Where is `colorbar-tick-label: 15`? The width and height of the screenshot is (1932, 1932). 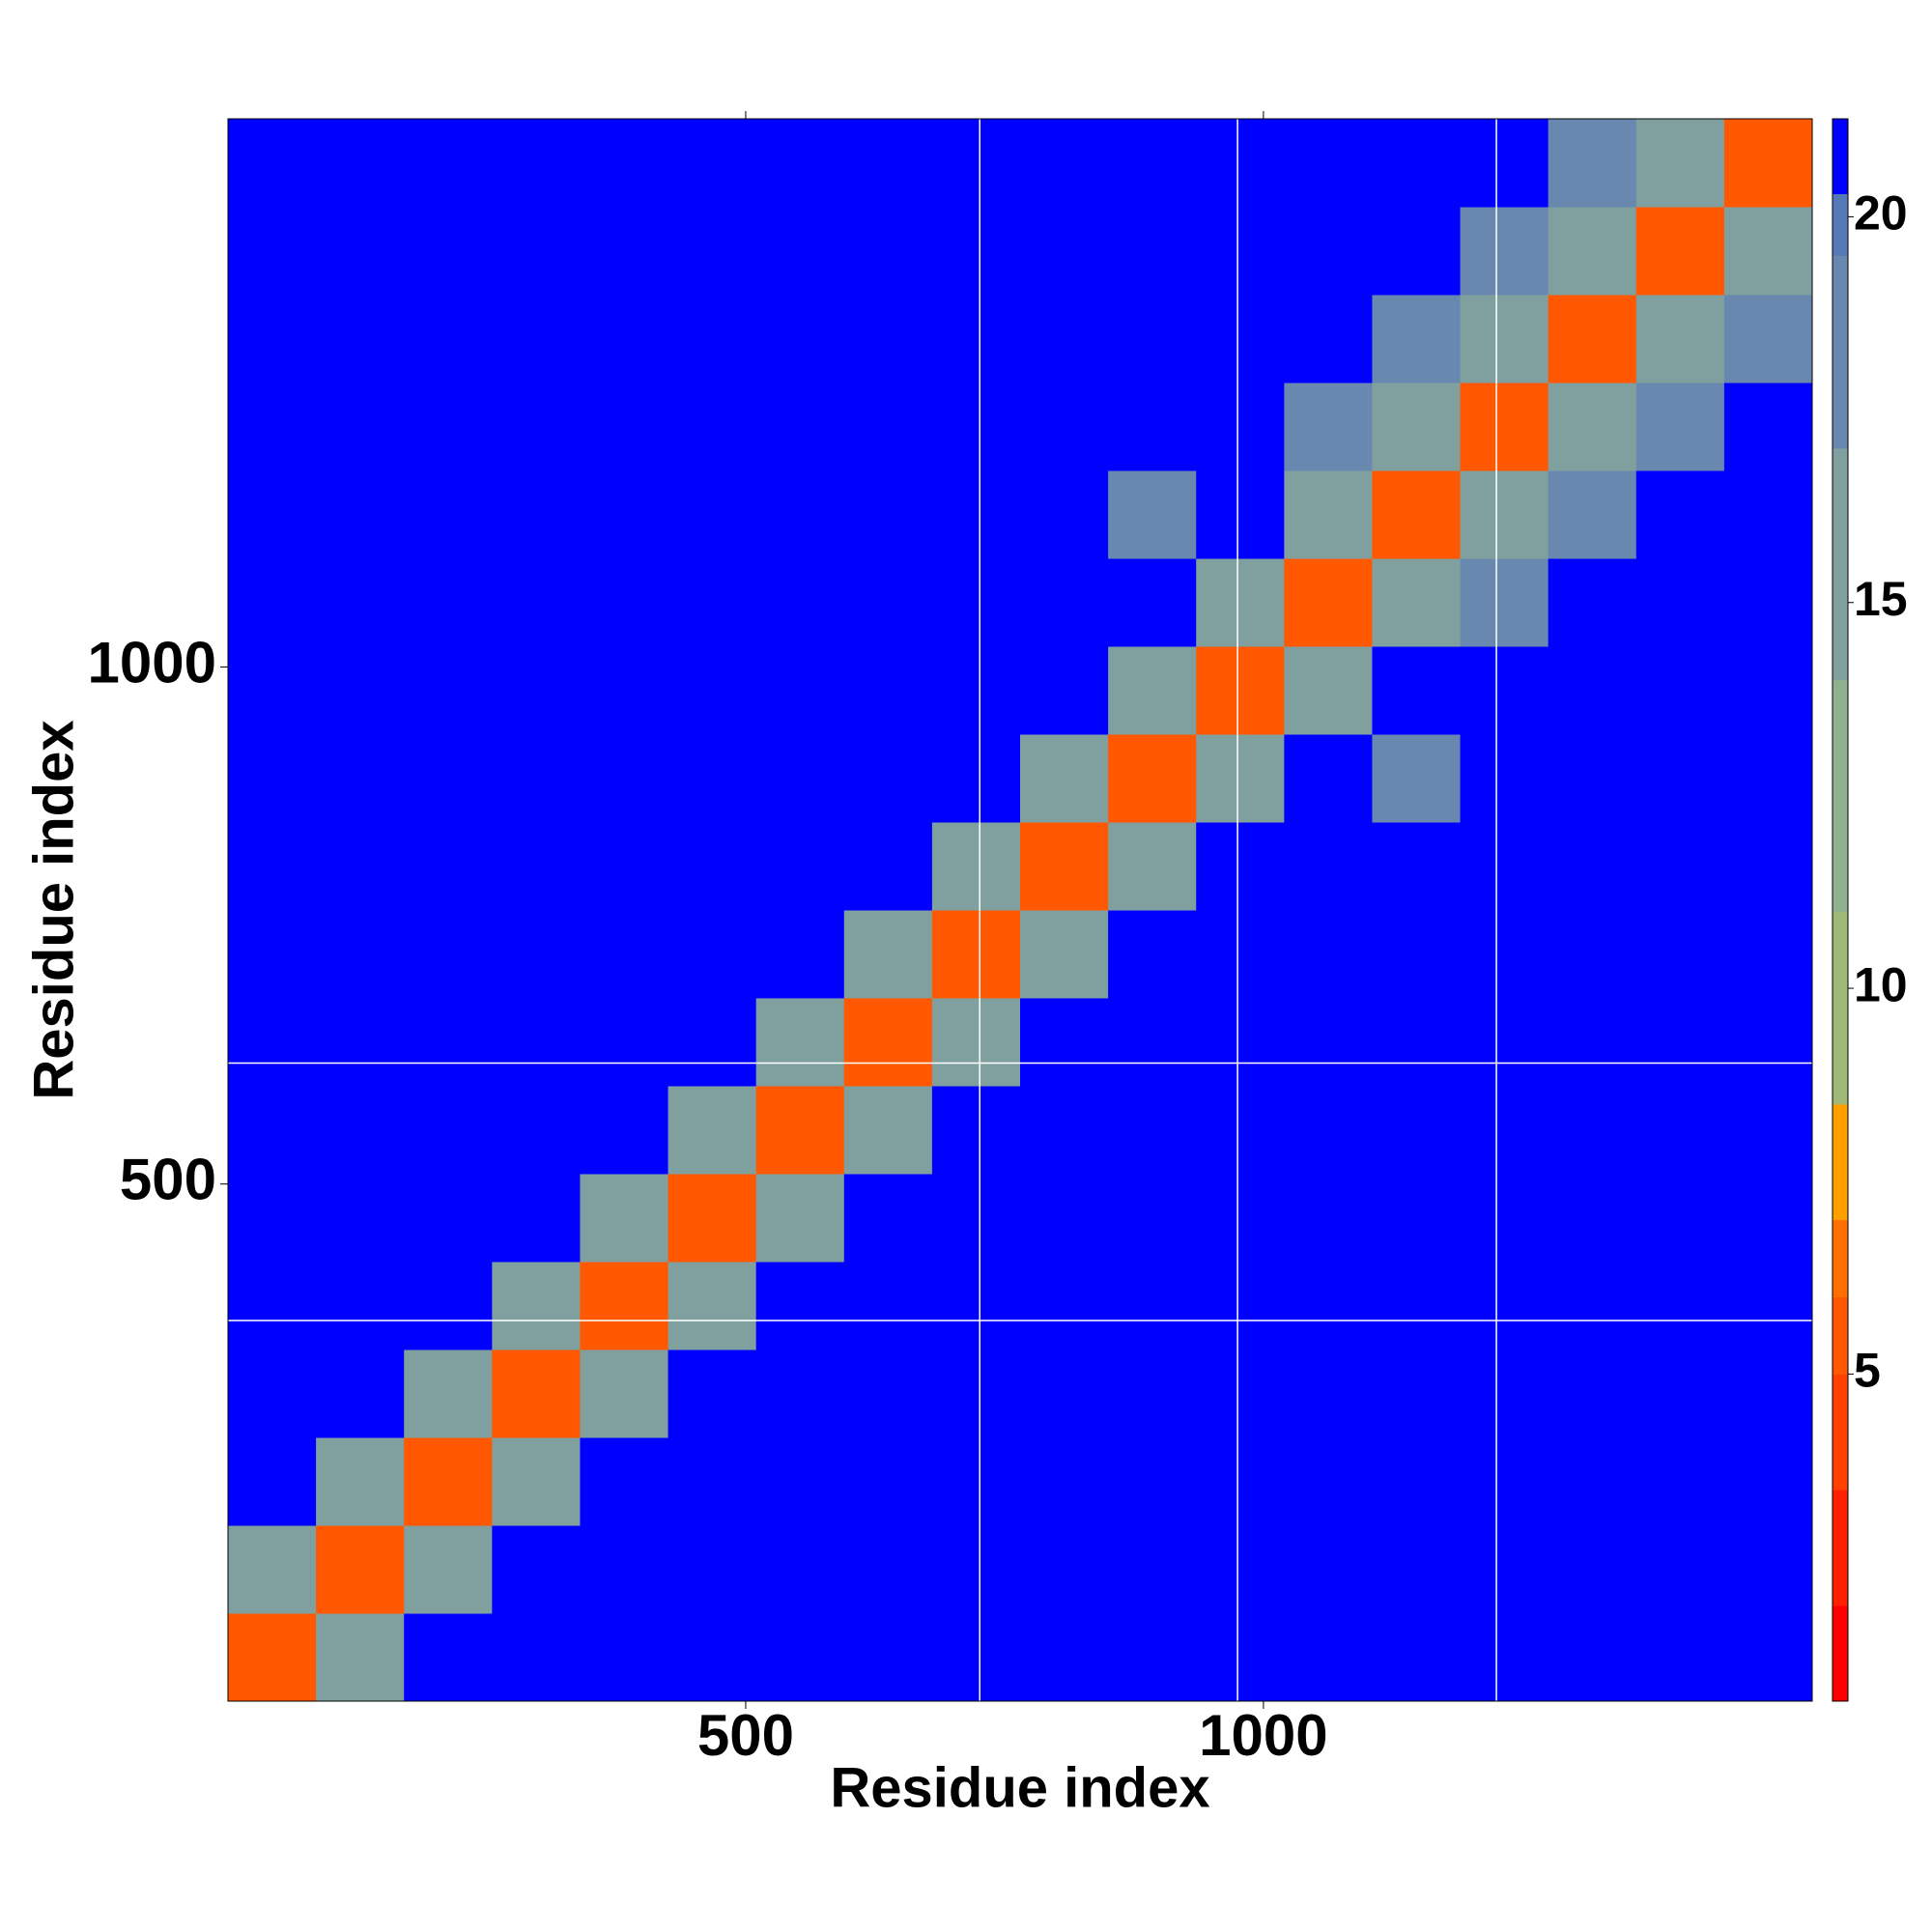 colorbar-tick-label: 15 is located at coordinates (1881, 599).